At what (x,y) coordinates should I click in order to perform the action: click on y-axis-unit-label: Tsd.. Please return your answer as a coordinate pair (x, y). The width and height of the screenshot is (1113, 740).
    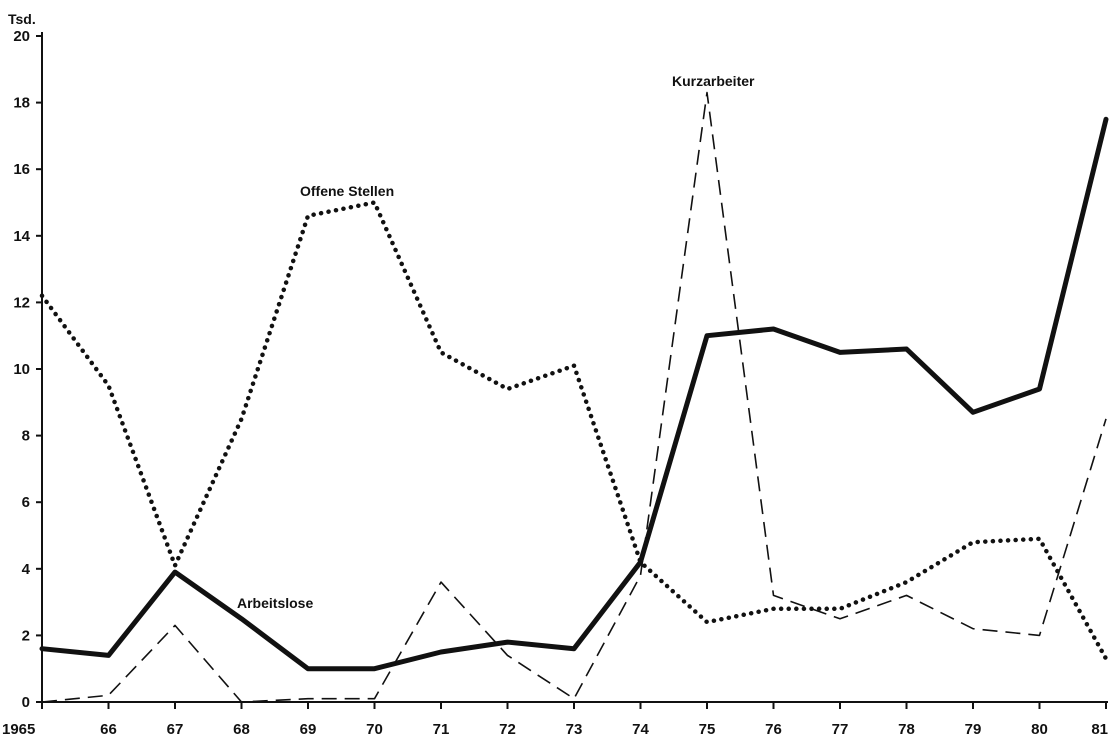
    Looking at the image, I should click on (22, 19).